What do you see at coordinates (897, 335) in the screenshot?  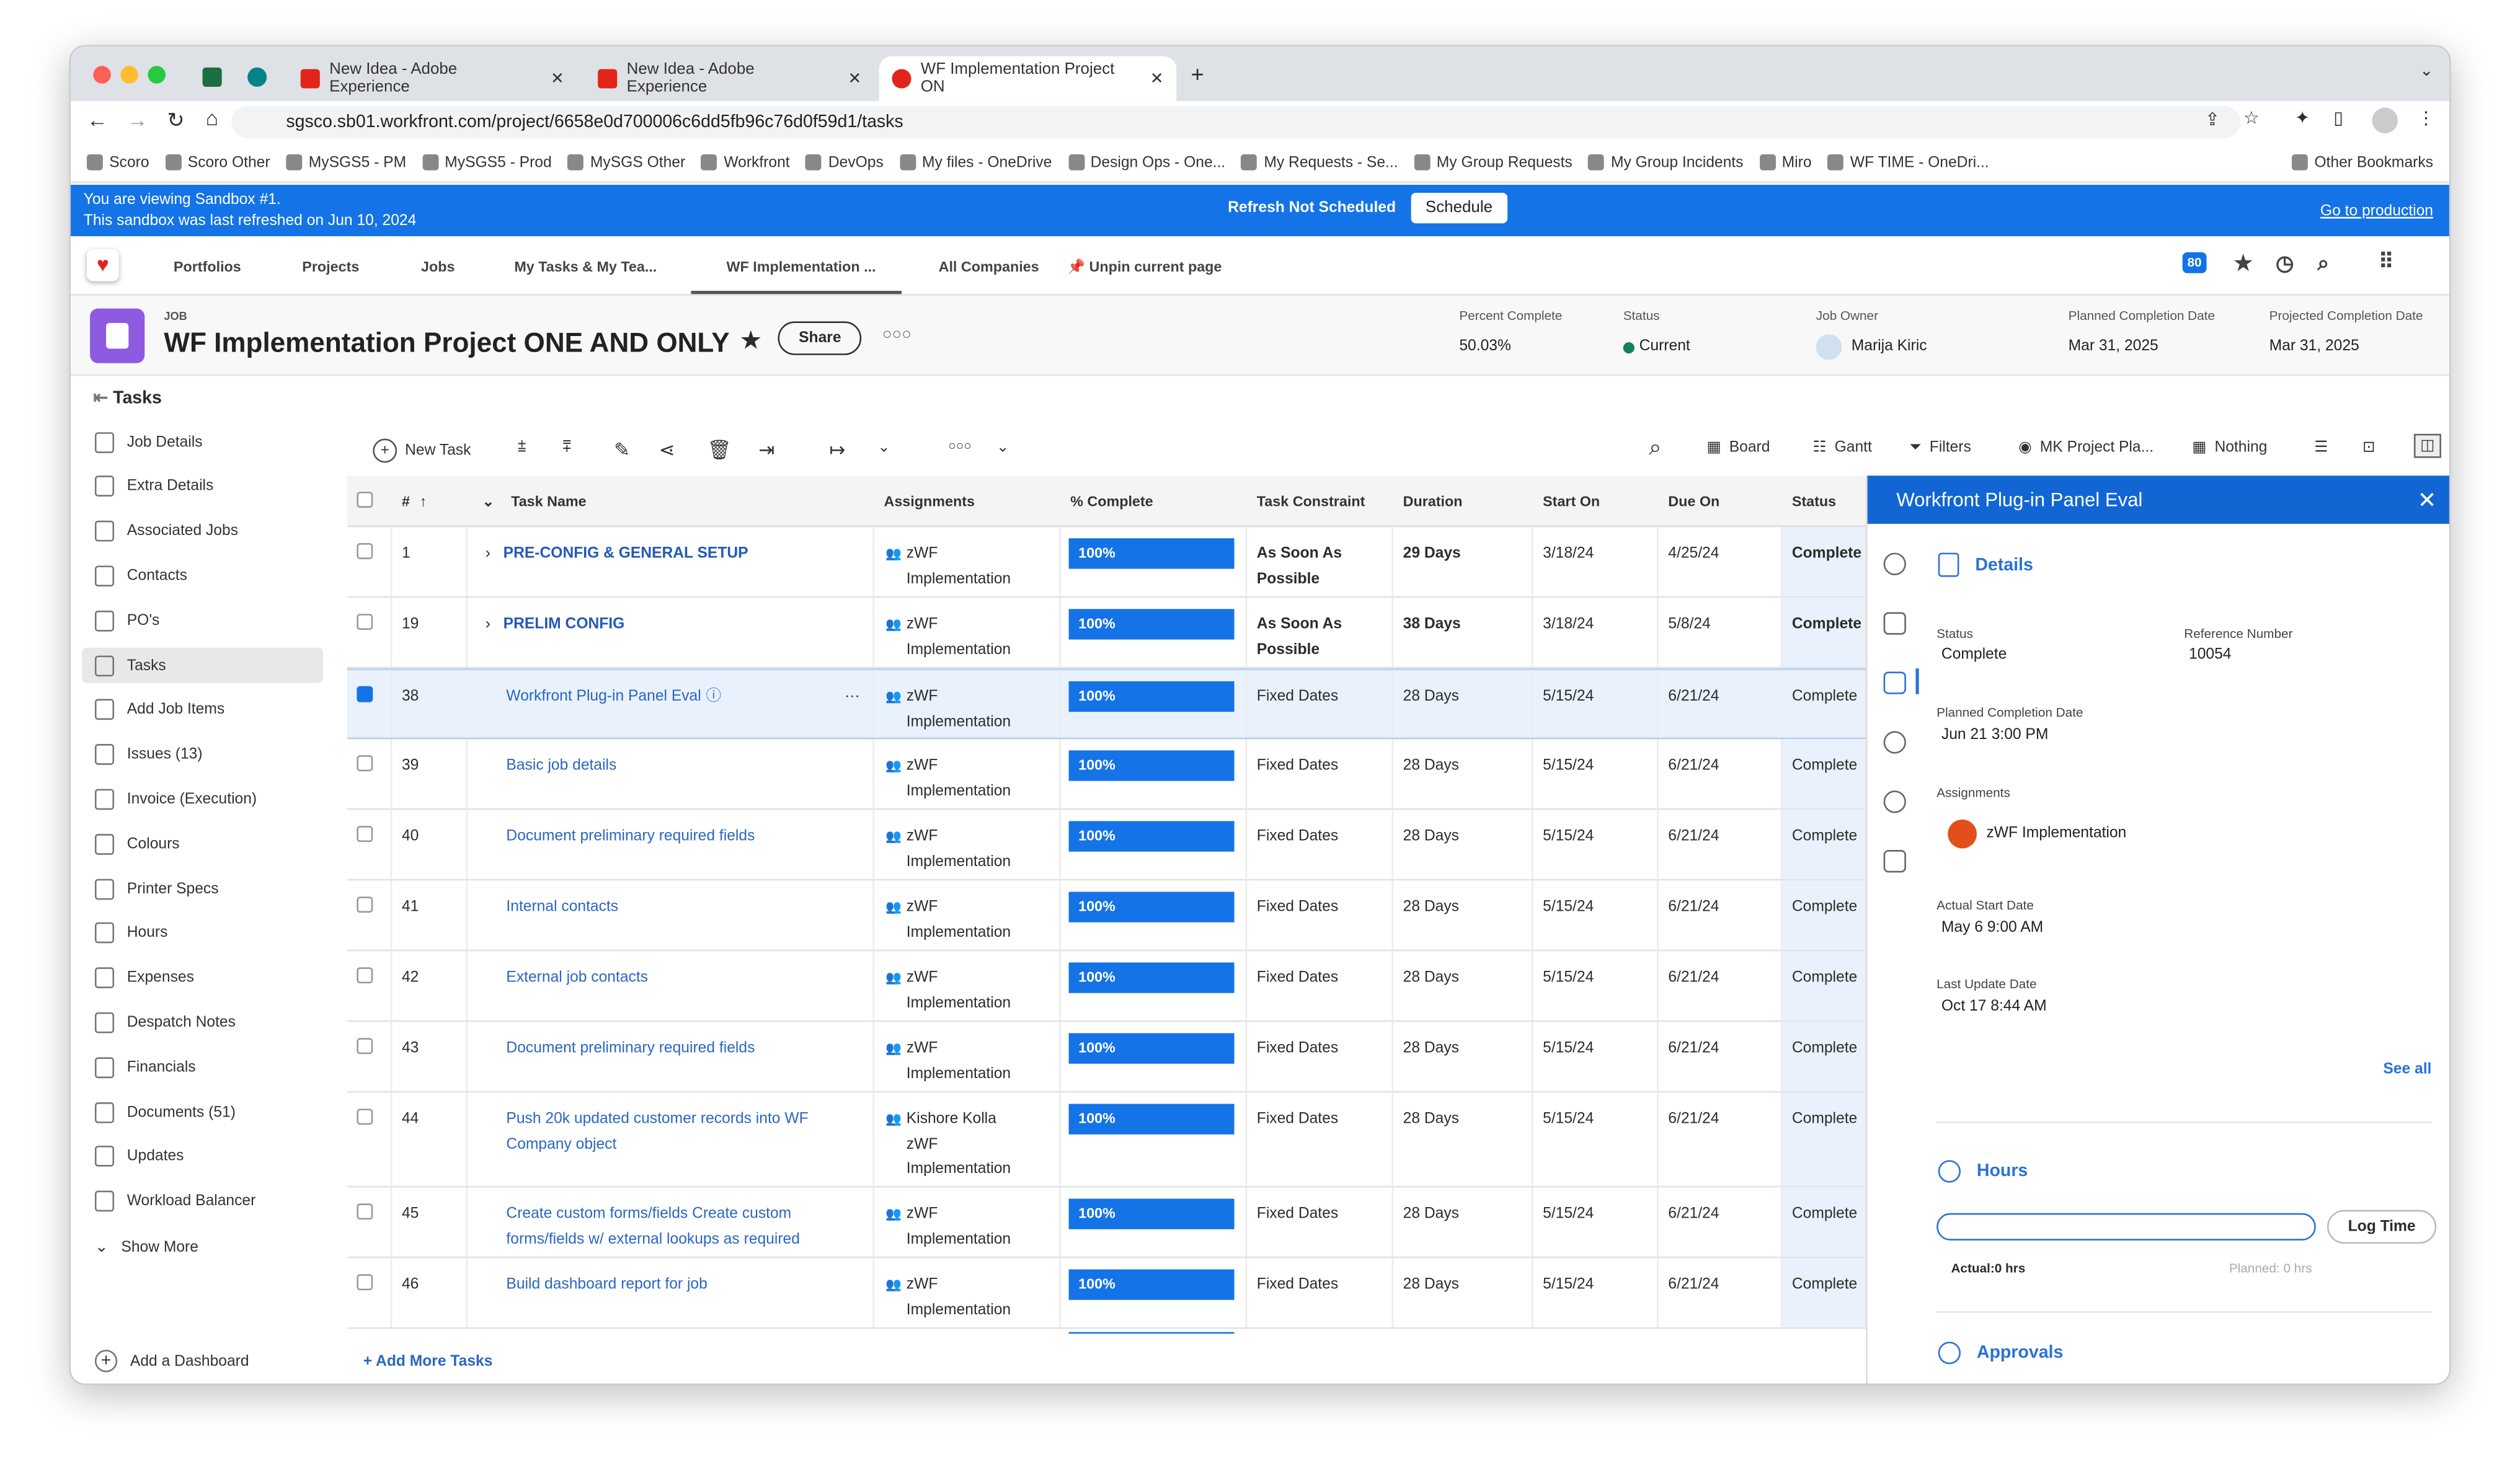 I see `more-options-icon: ○○○` at bounding box center [897, 335].